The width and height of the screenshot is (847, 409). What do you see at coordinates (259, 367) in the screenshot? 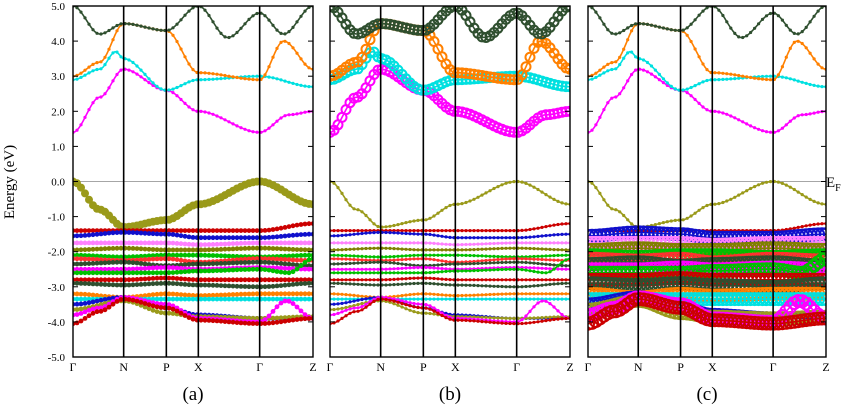
I see `kpoint-label: Γ` at bounding box center [259, 367].